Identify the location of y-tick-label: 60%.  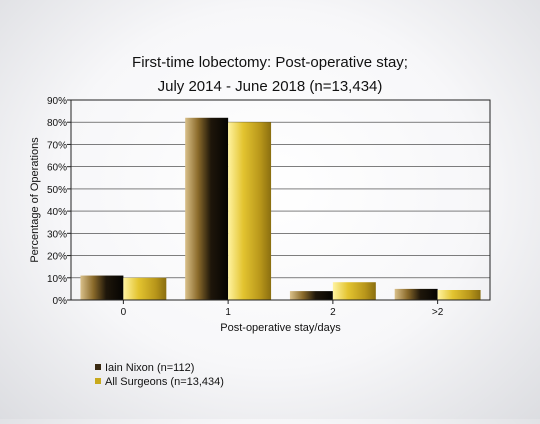
(57, 168).